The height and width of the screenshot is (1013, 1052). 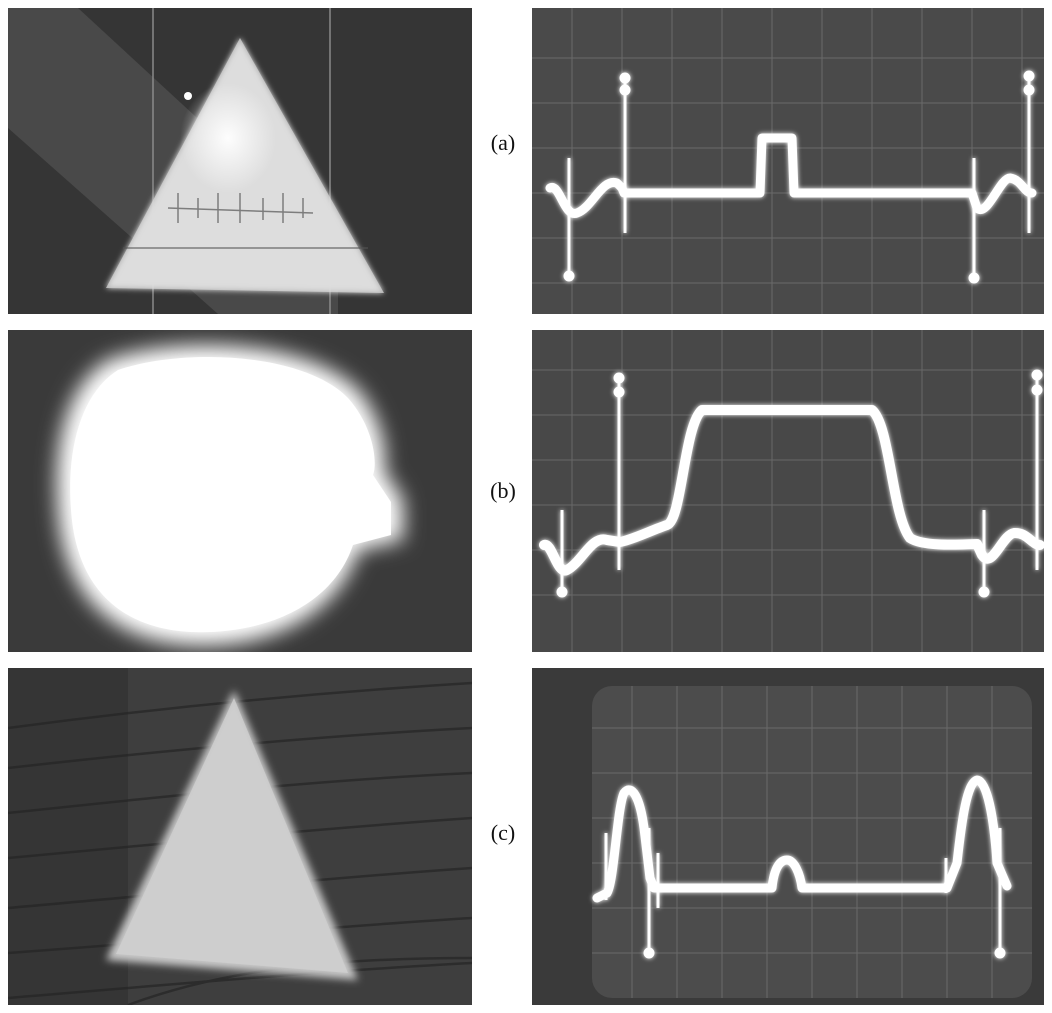 I want to click on panel-label-a: (a), so click(x=503, y=142).